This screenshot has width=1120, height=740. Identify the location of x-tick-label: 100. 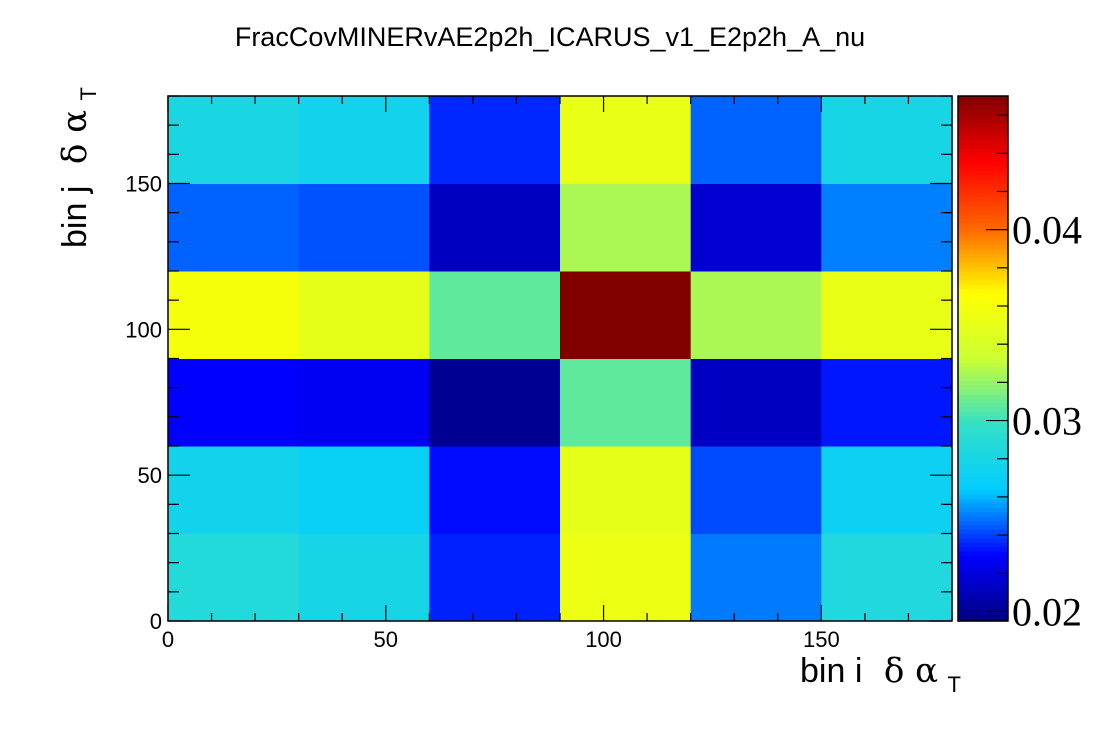
(603, 639).